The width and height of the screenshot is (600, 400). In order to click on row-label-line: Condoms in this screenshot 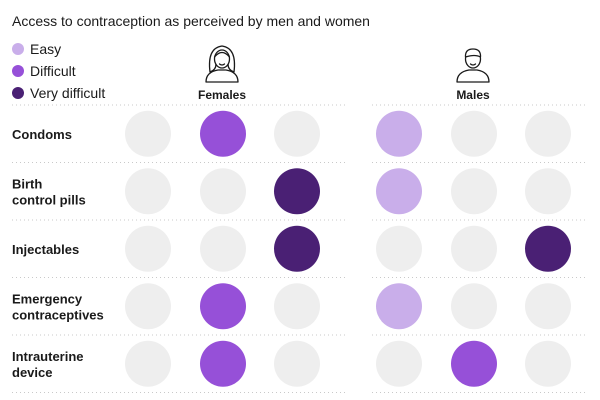, I will do `click(42, 134)`.